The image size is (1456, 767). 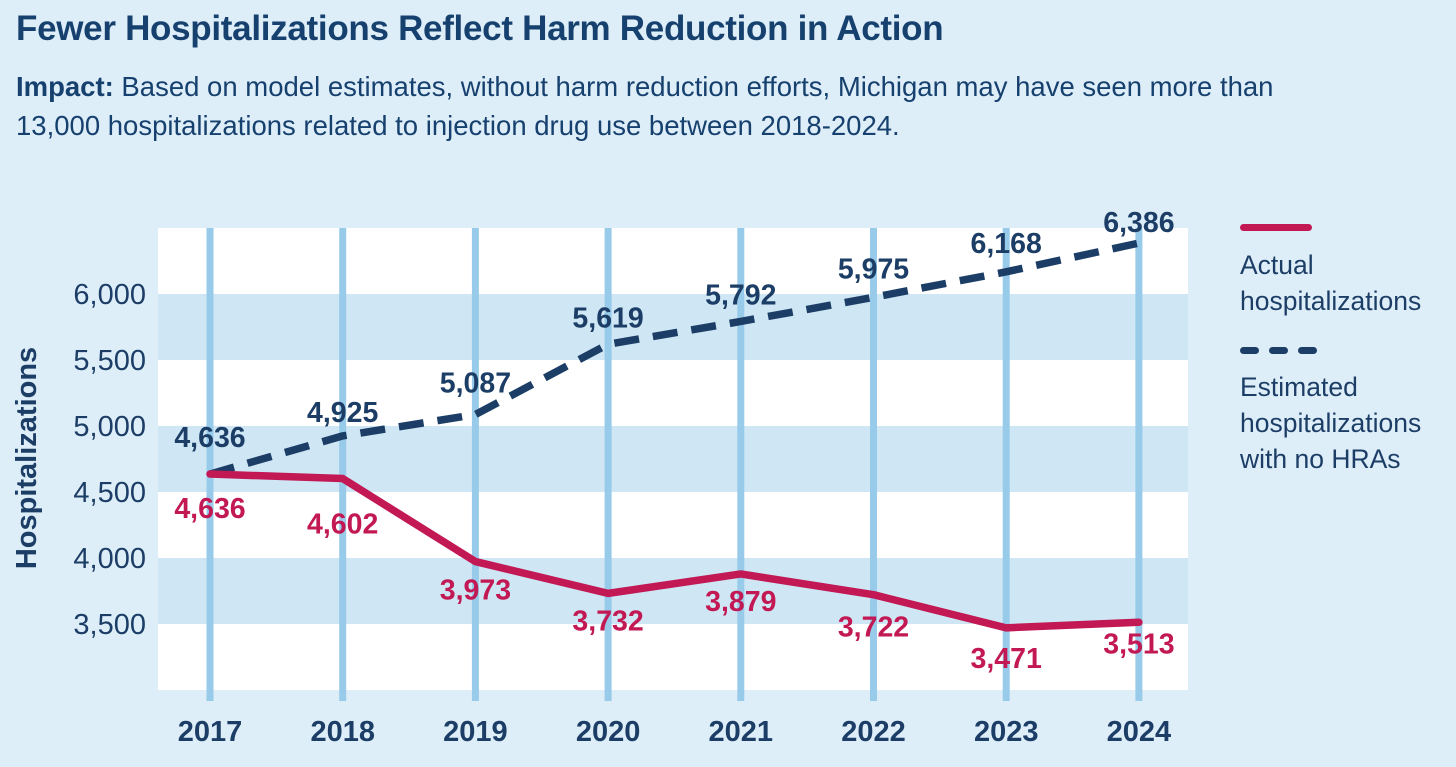 I want to click on estimated-value-label: 5,975, so click(x=873, y=269).